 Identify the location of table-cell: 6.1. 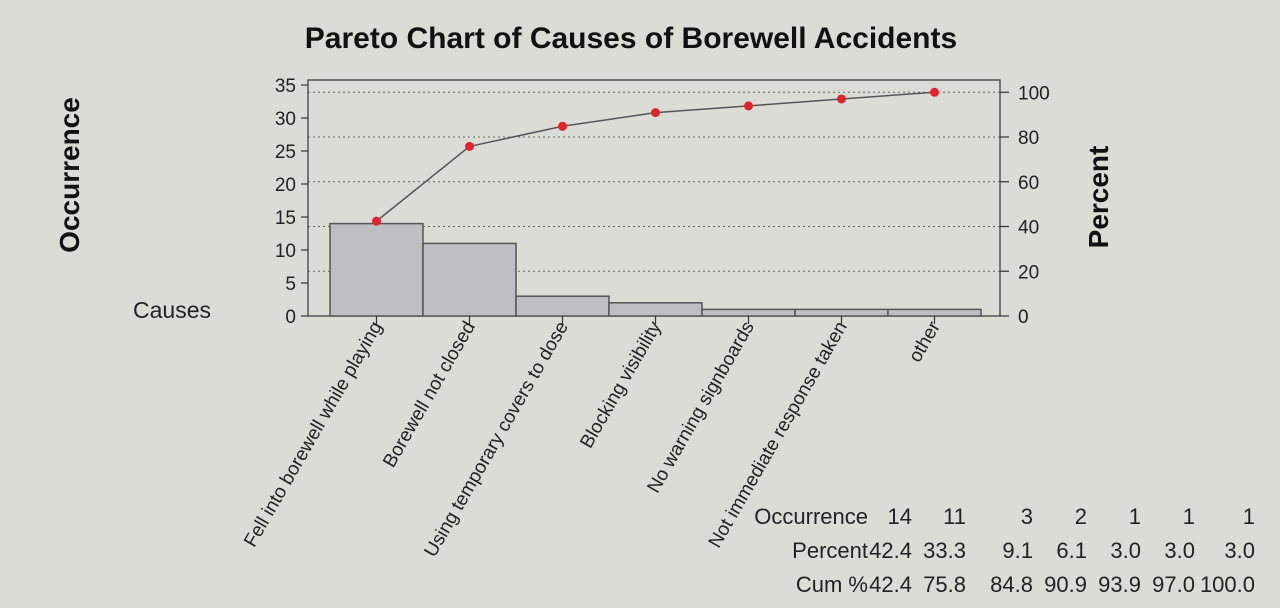
(1071, 550).